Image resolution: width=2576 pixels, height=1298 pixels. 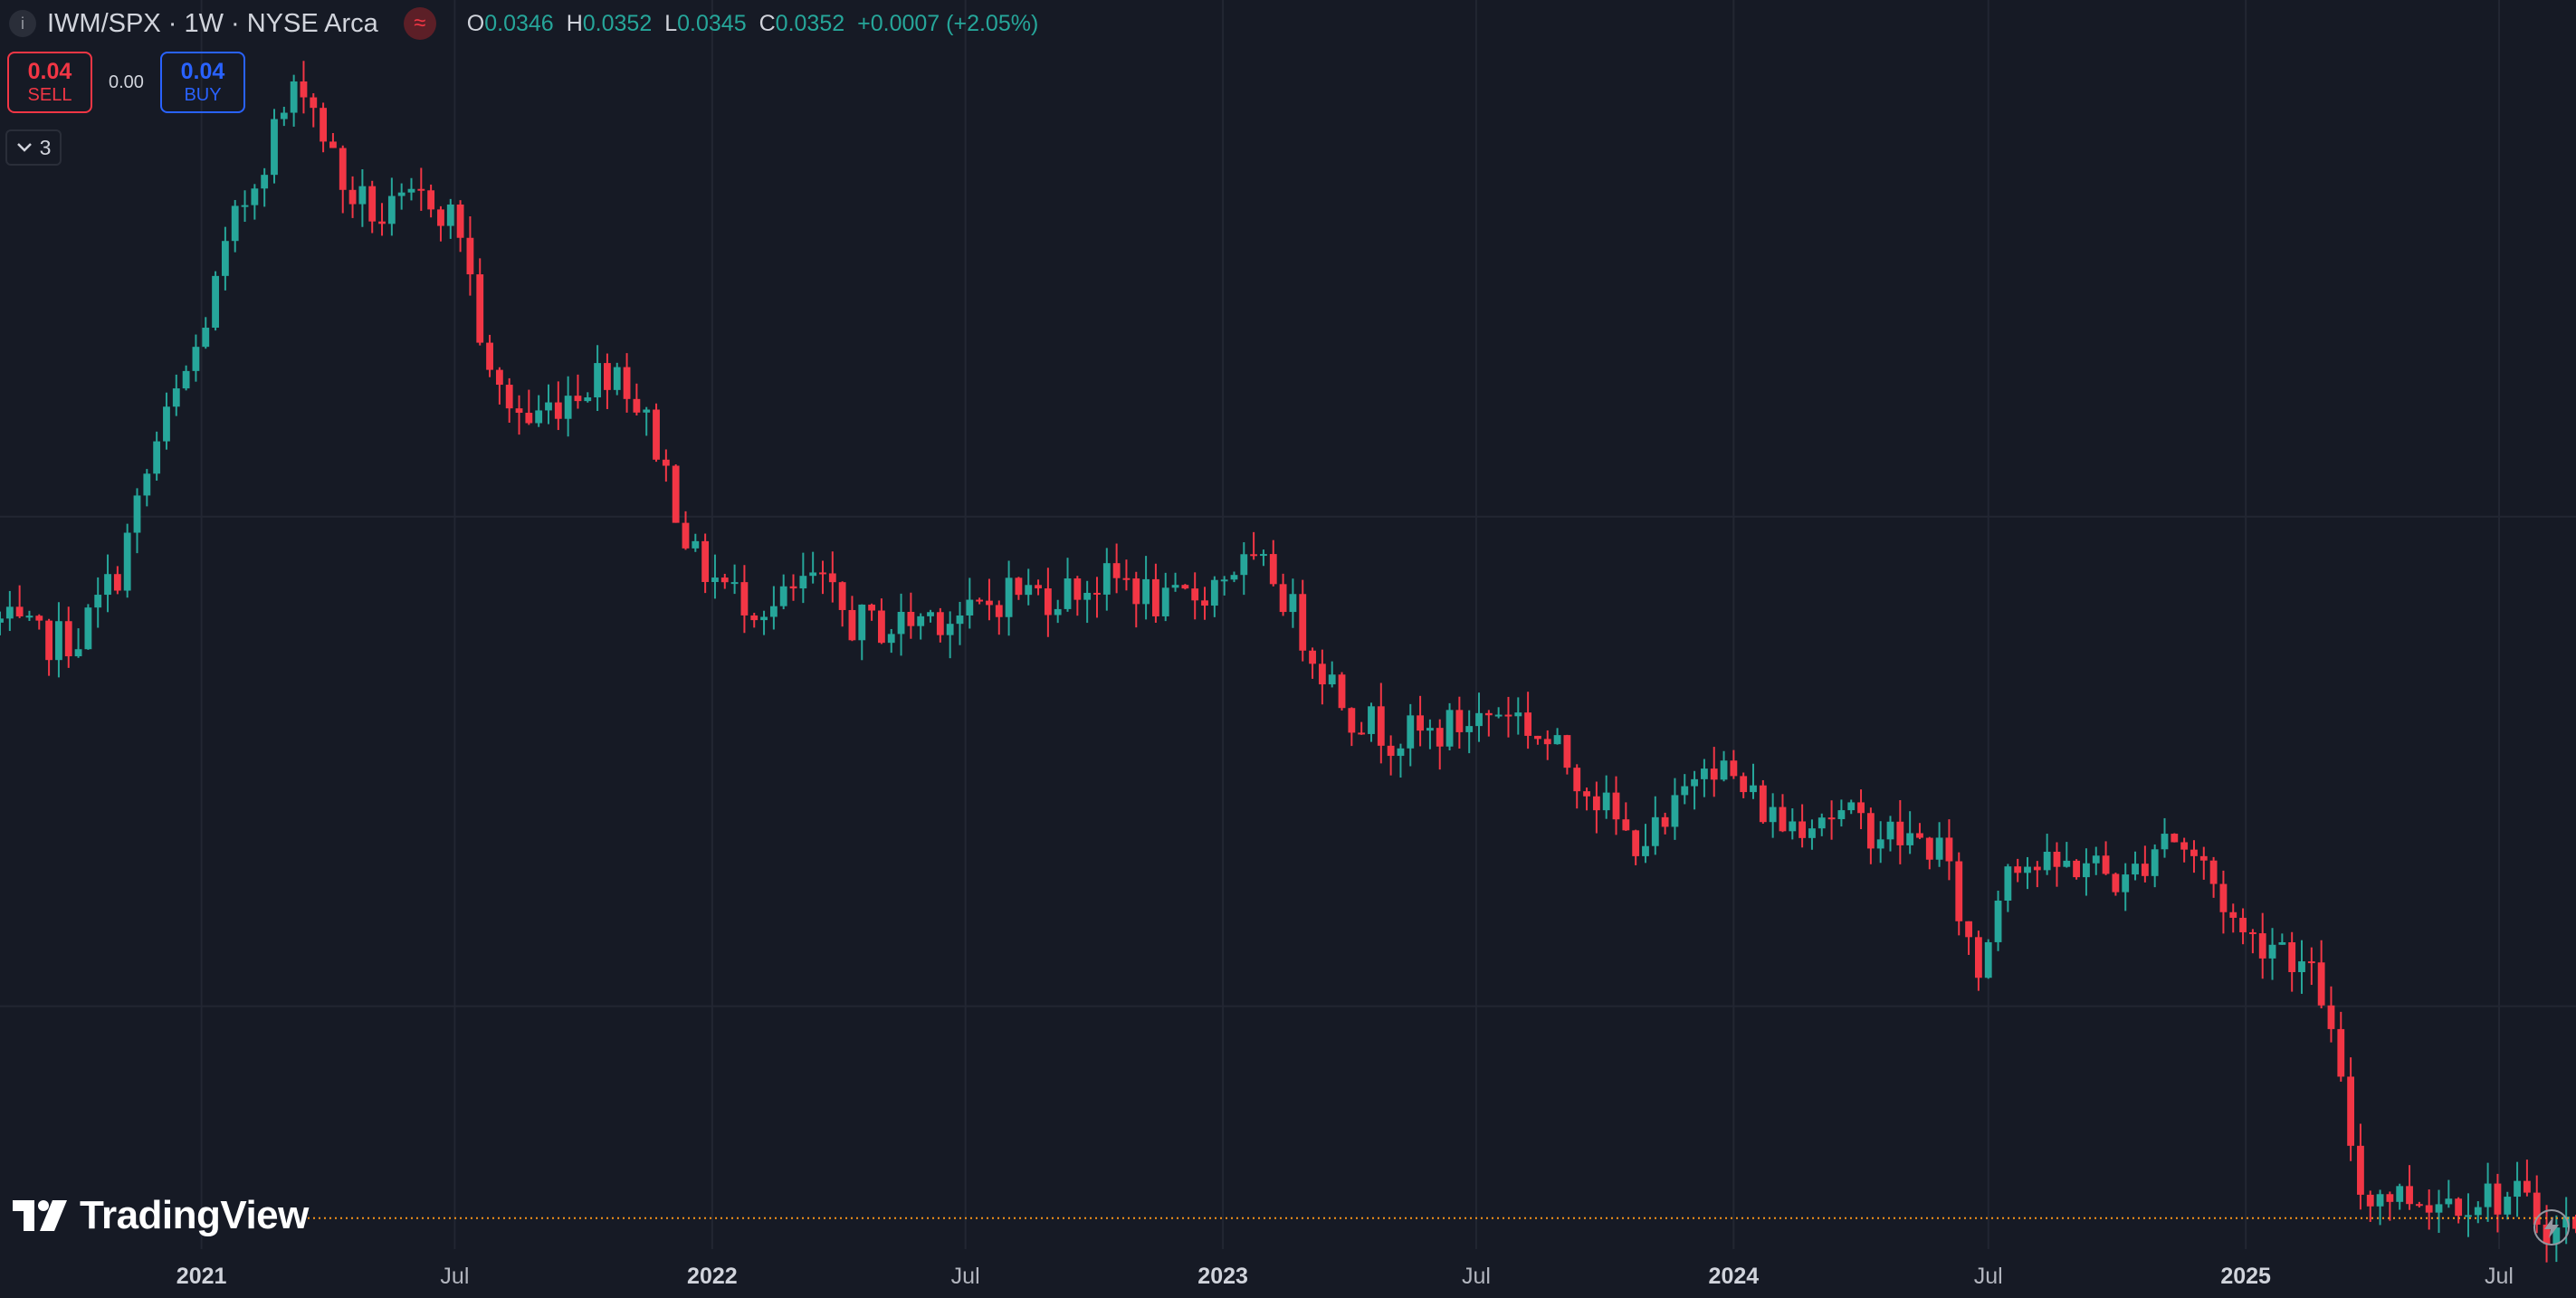 I want to click on indicator-icon: ≈, so click(x=420, y=23).